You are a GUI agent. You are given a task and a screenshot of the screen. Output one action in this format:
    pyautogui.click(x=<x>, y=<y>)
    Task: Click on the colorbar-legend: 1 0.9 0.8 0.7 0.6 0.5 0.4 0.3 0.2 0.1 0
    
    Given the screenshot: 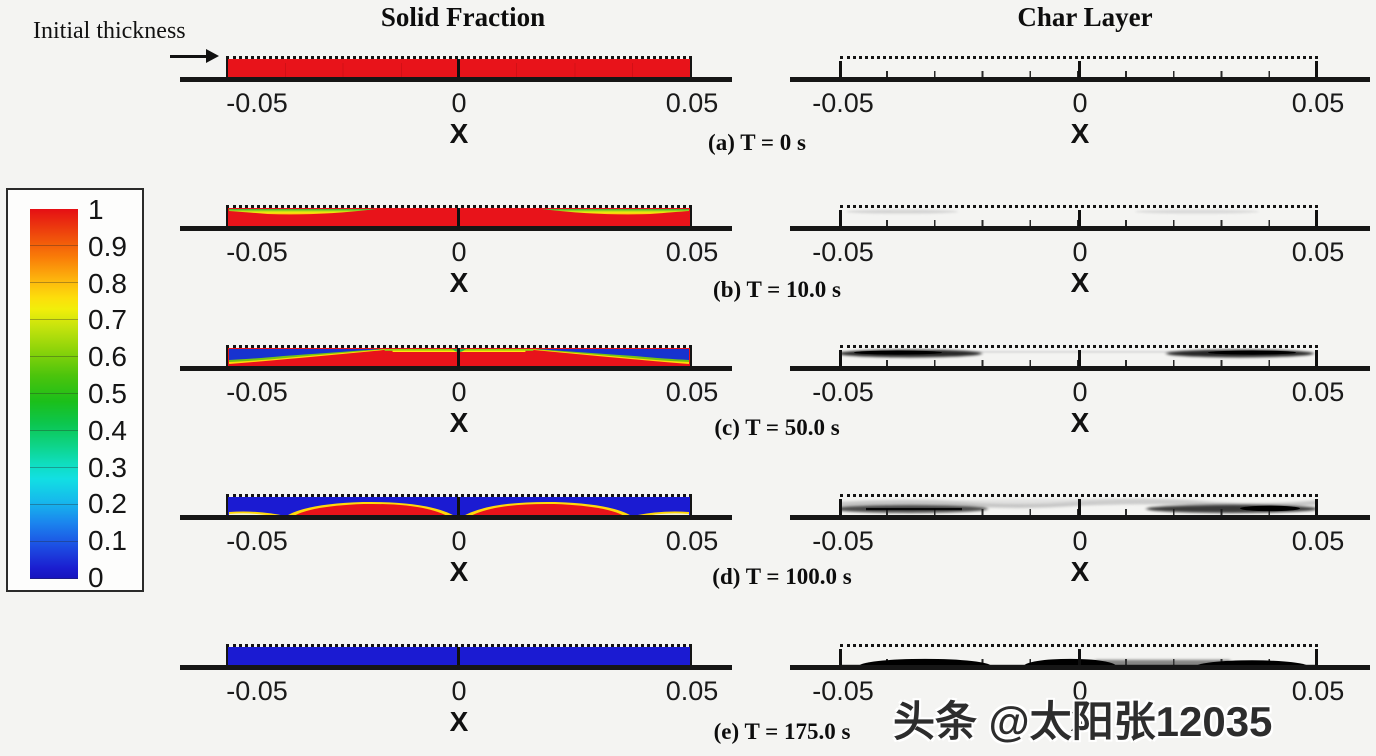 What is the action you would take?
    pyautogui.click(x=75, y=390)
    